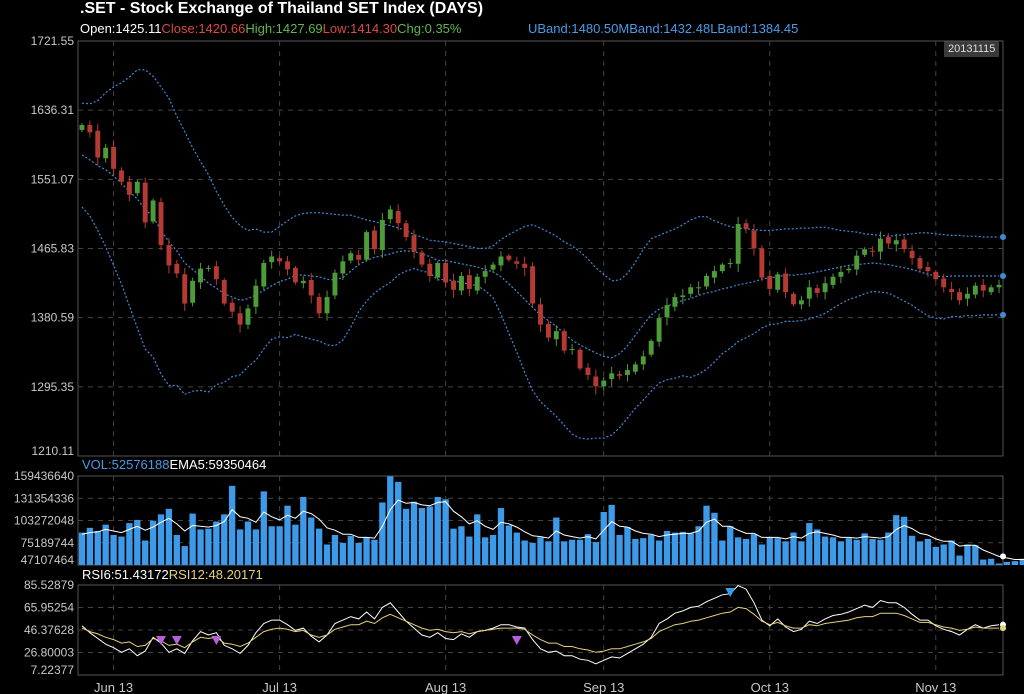  What do you see at coordinates (641, 28) in the screenshot?
I see `mid-band-label: MBand:` at bounding box center [641, 28].